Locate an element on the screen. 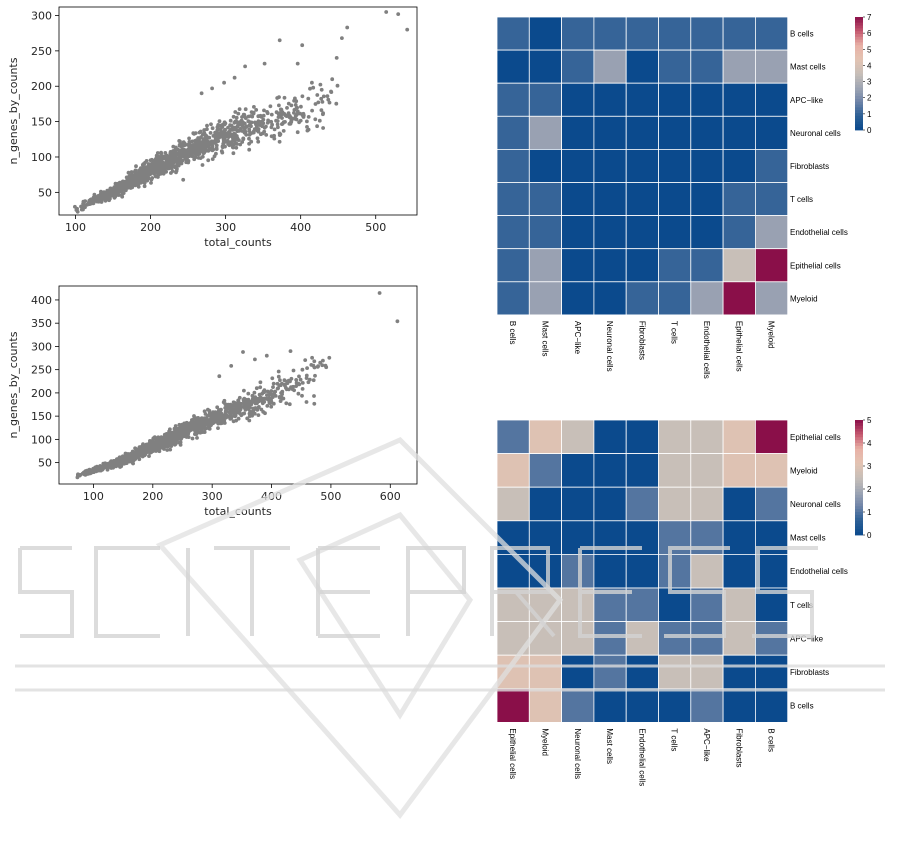  heatmap-col-label: B cells is located at coordinates (771, 740).